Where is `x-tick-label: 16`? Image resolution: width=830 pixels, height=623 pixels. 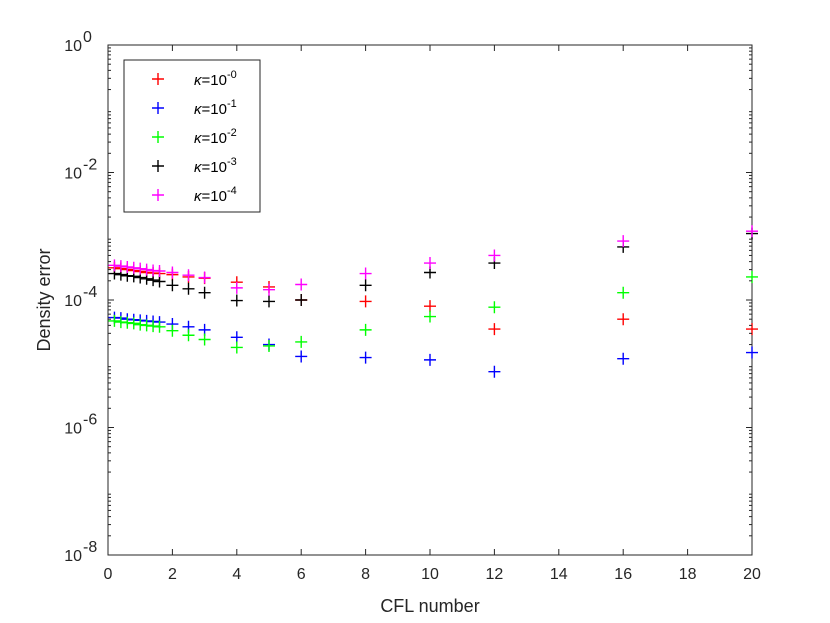
x-tick-label: 16 is located at coordinates (623, 574).